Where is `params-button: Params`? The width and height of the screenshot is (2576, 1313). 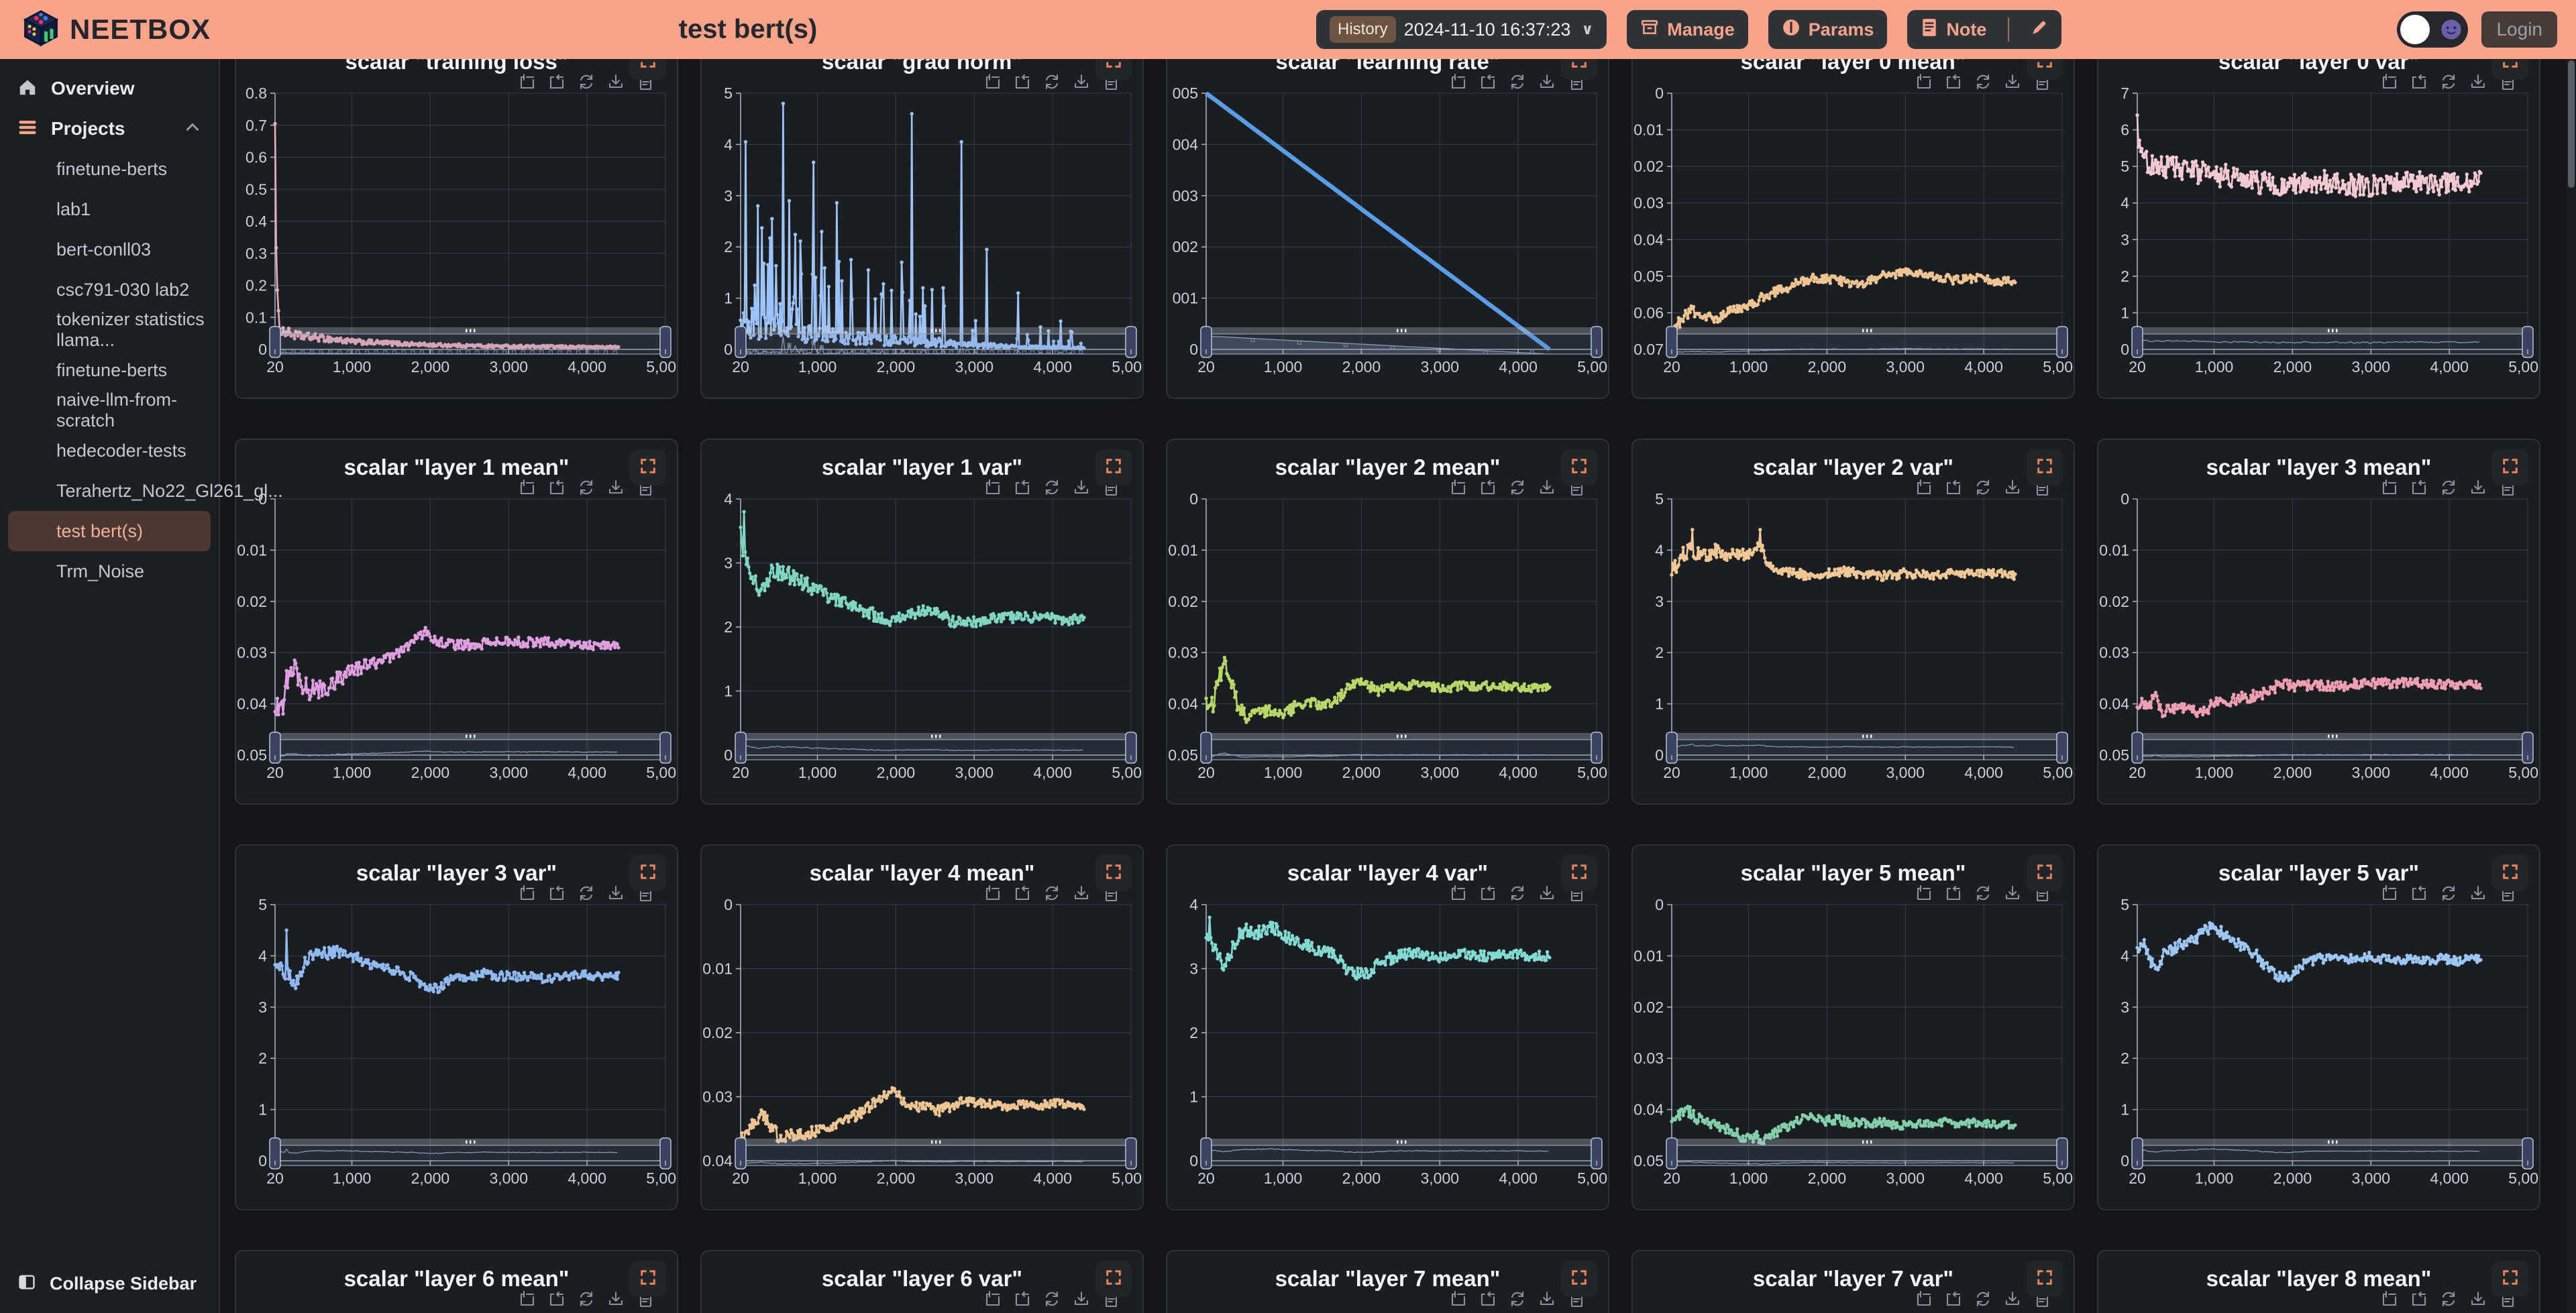
params-button: Params is located at coordinates (1828, 29).